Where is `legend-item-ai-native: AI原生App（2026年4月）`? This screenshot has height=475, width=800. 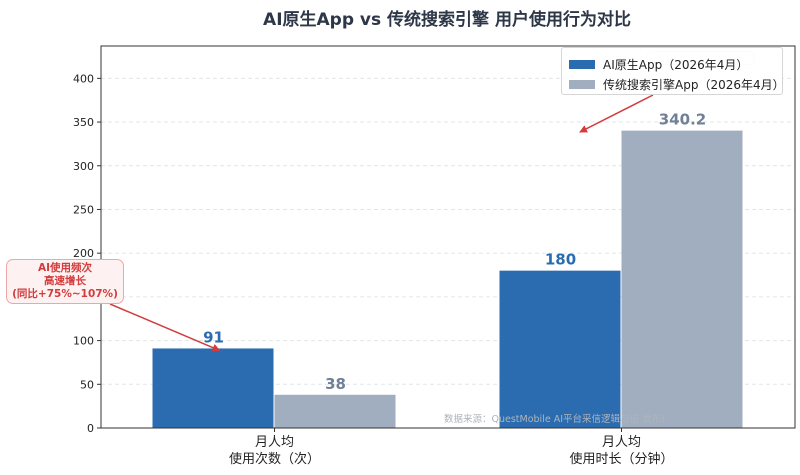 legend-item-ai-native: AI原生App（2026年4月） is located at coordinates (658, 64).